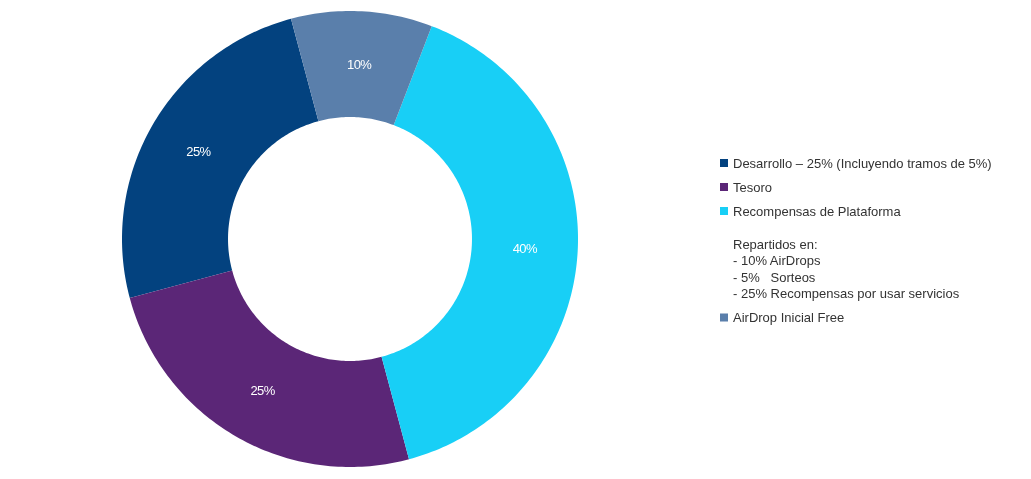  What do you see at coordinates (789, 317) in the screenshot?
I see `legend-label: AirDrop Inicial Free` at bounding box center [789, 317].